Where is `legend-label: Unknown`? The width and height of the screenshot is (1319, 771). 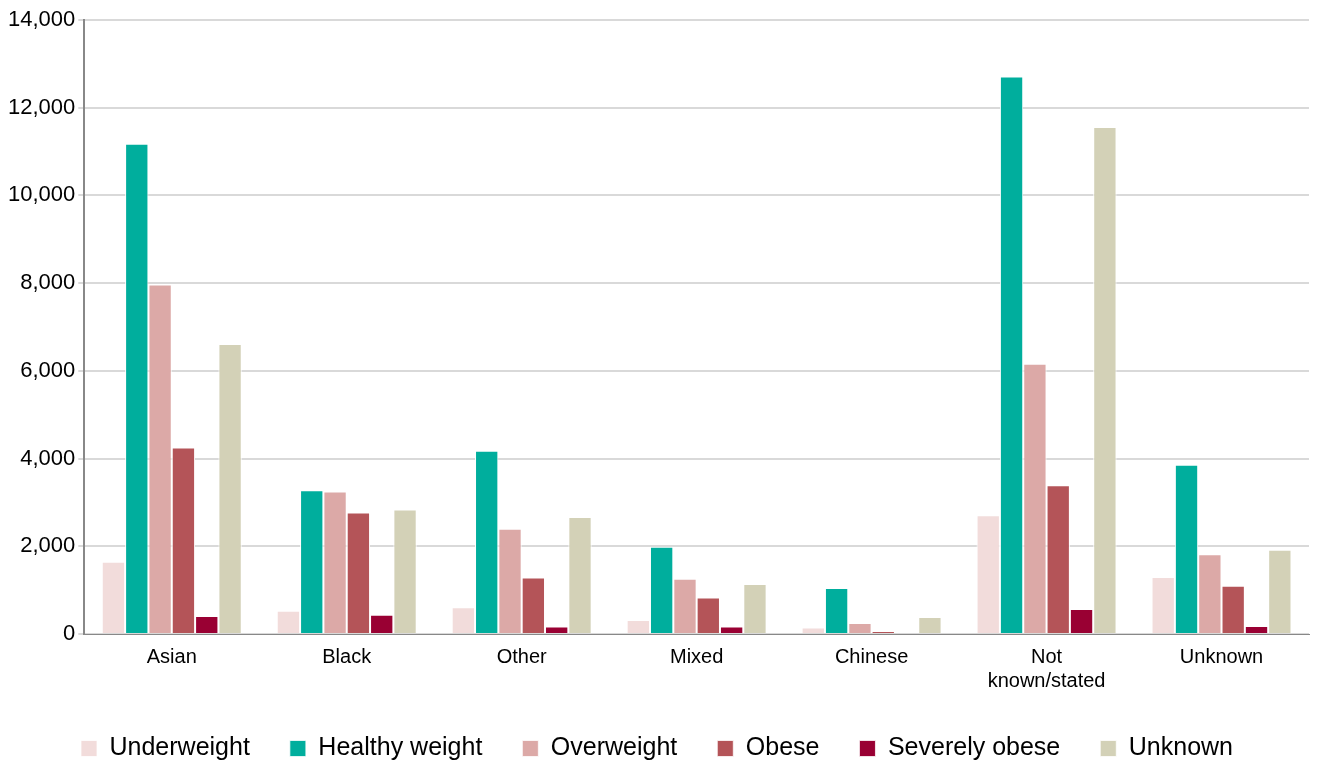 legend-label: Unknown is located at coordinates (1180, 746).